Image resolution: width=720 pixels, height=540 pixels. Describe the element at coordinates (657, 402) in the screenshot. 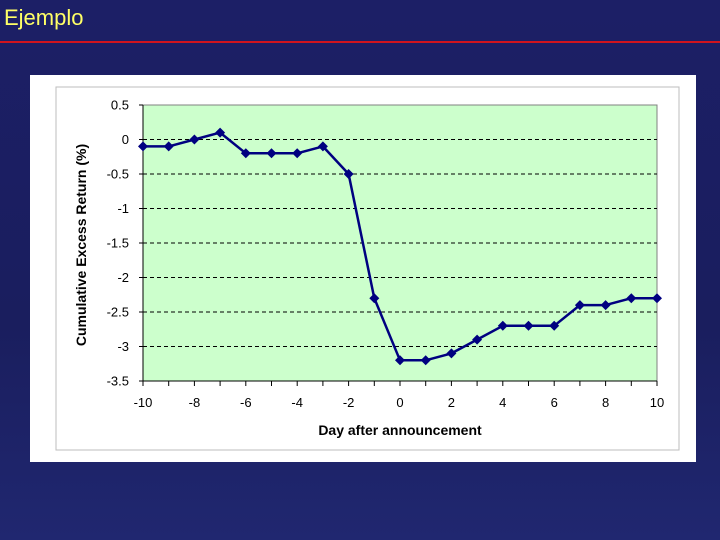

I see `x-tick-label: 10` at that location.